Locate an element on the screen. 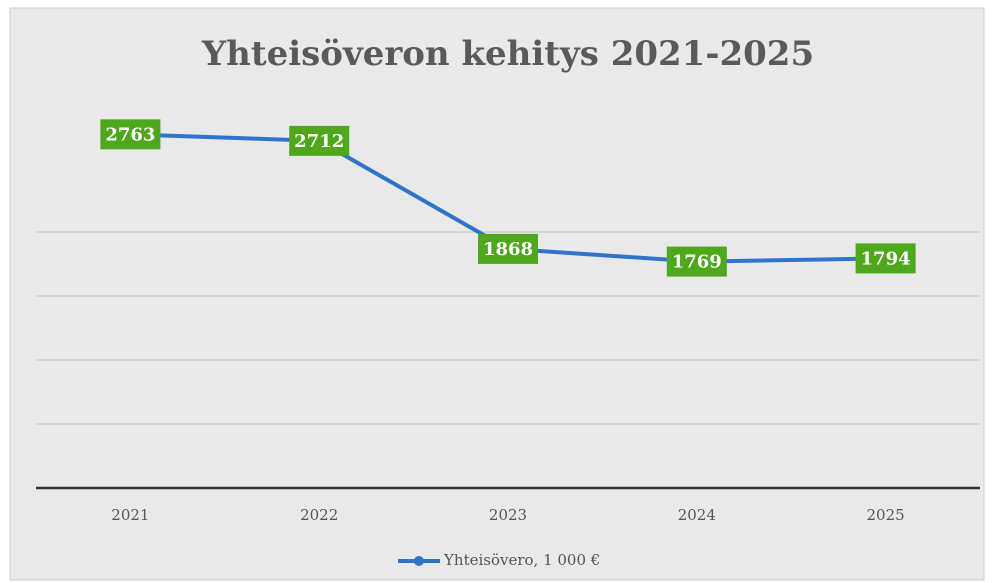  legend-label: Yhteisövero, 1 000 € is located at coordinates (521, 560).